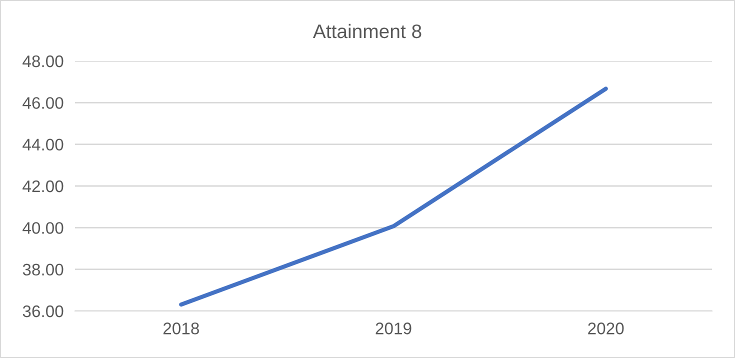 Image resolution: width=735 pixels, height=358 pixels. I want to click on y-tick-label: 36.00, so click(43, 311).